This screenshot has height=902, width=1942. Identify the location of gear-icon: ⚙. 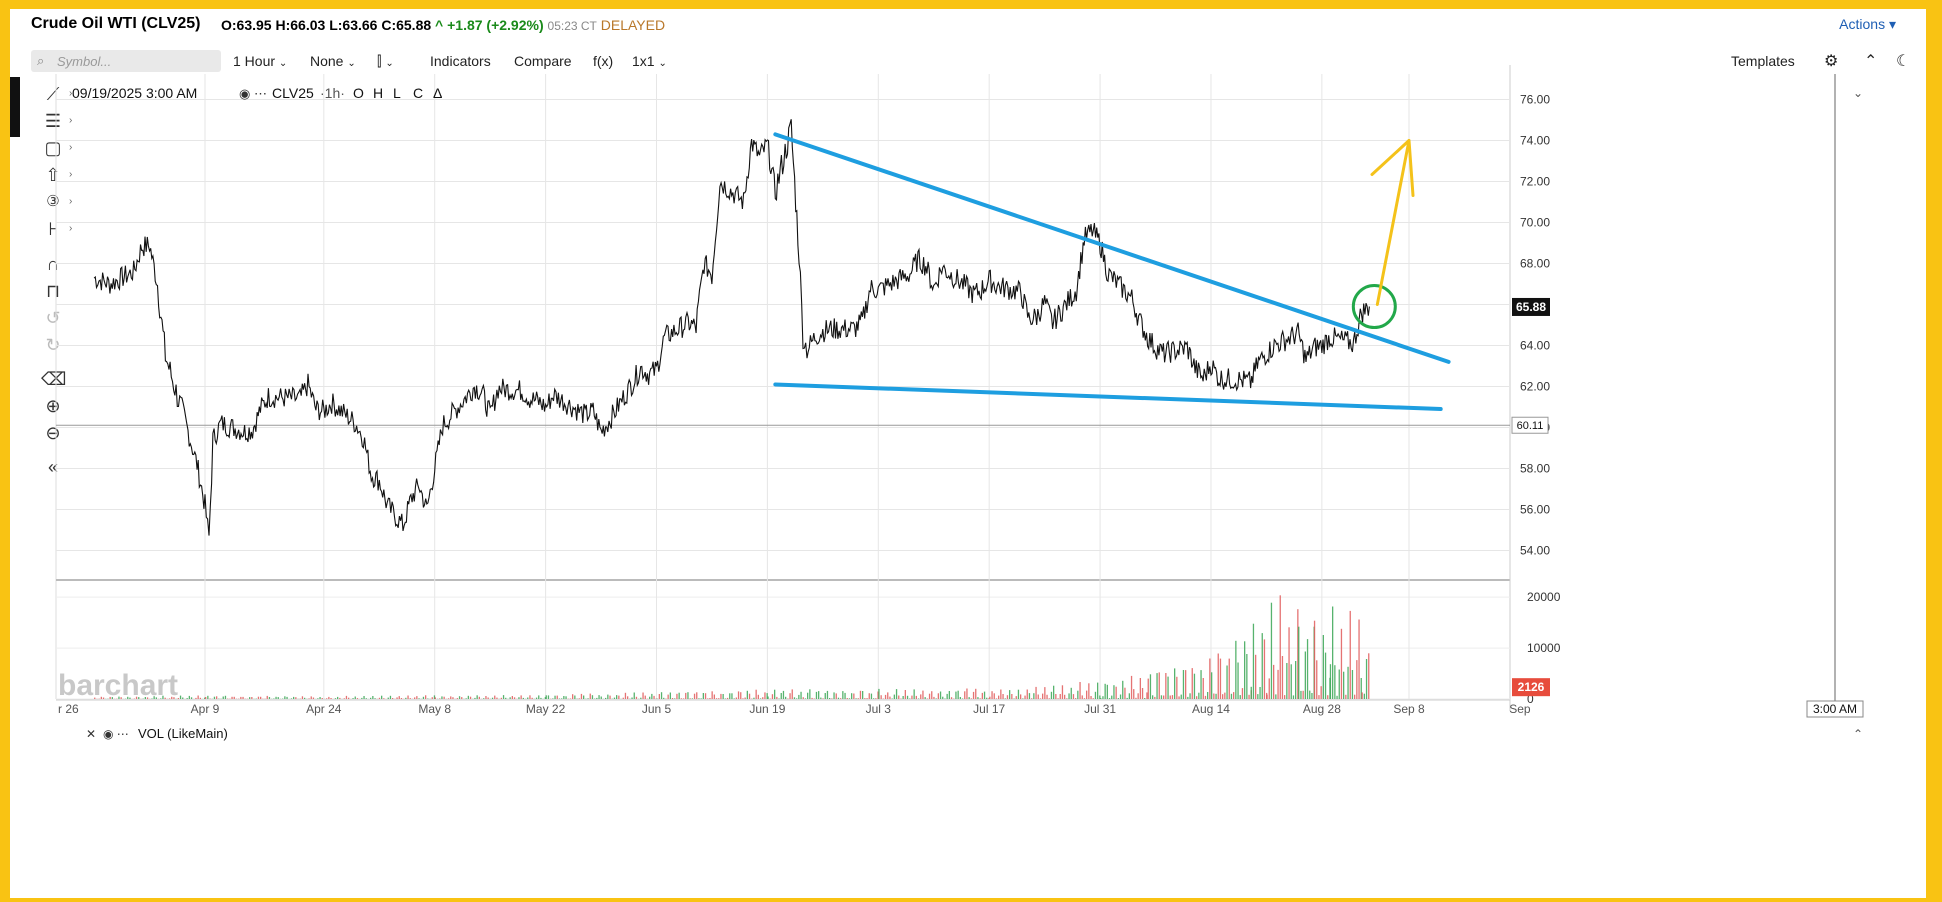
(1831, 61).